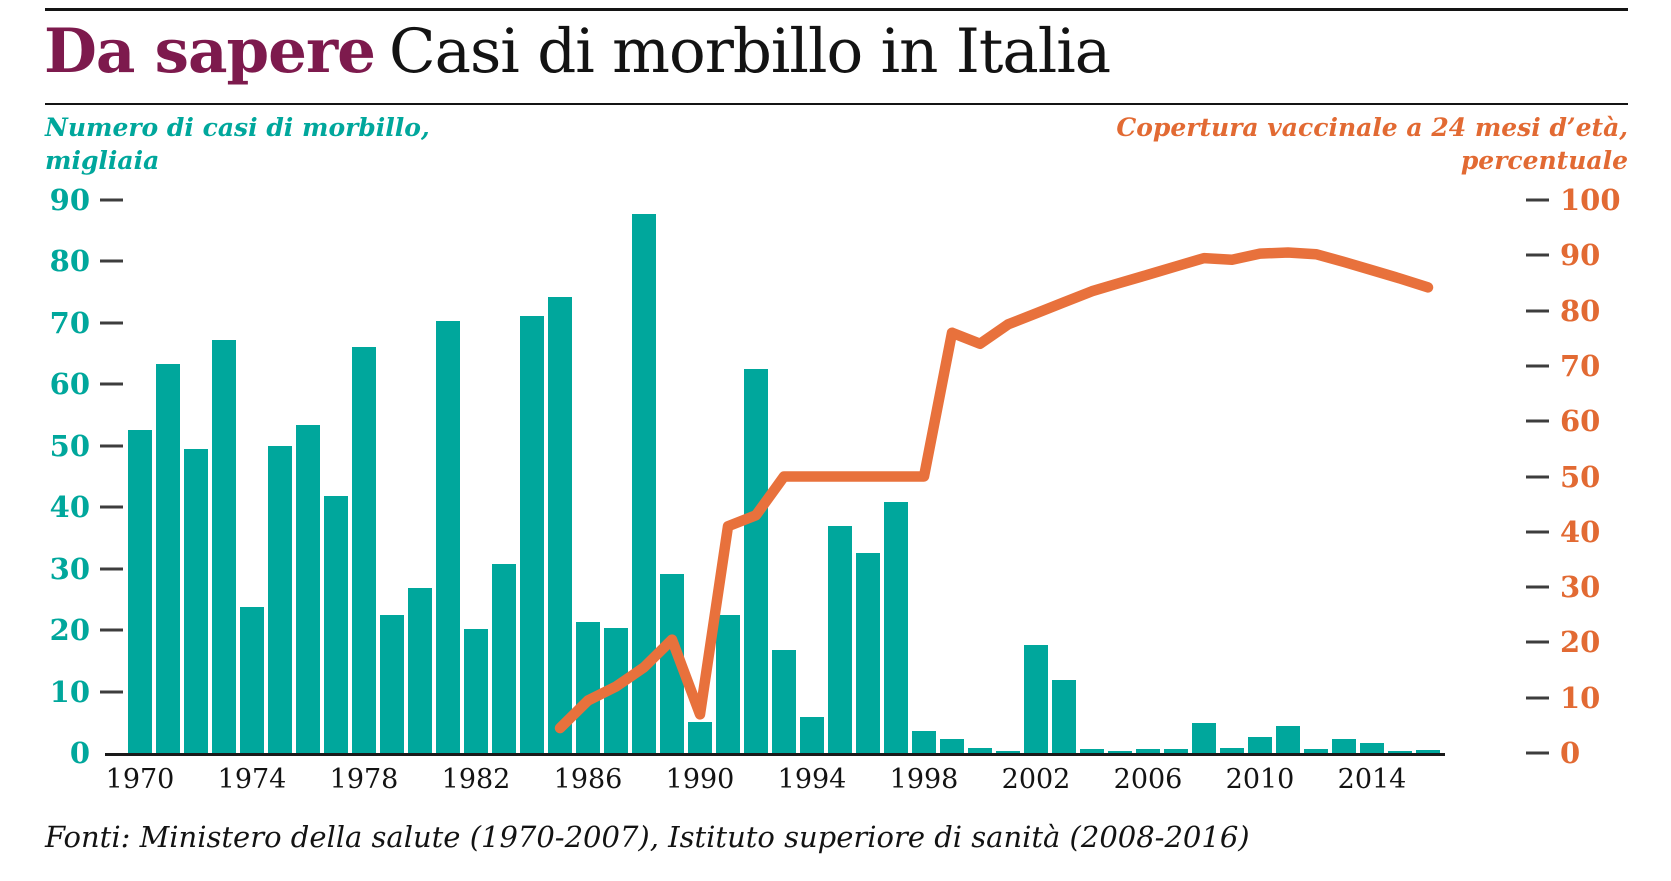  Describe the element at coordinates (364, 549) in the screenshot. I see `bar-1978` at that location.